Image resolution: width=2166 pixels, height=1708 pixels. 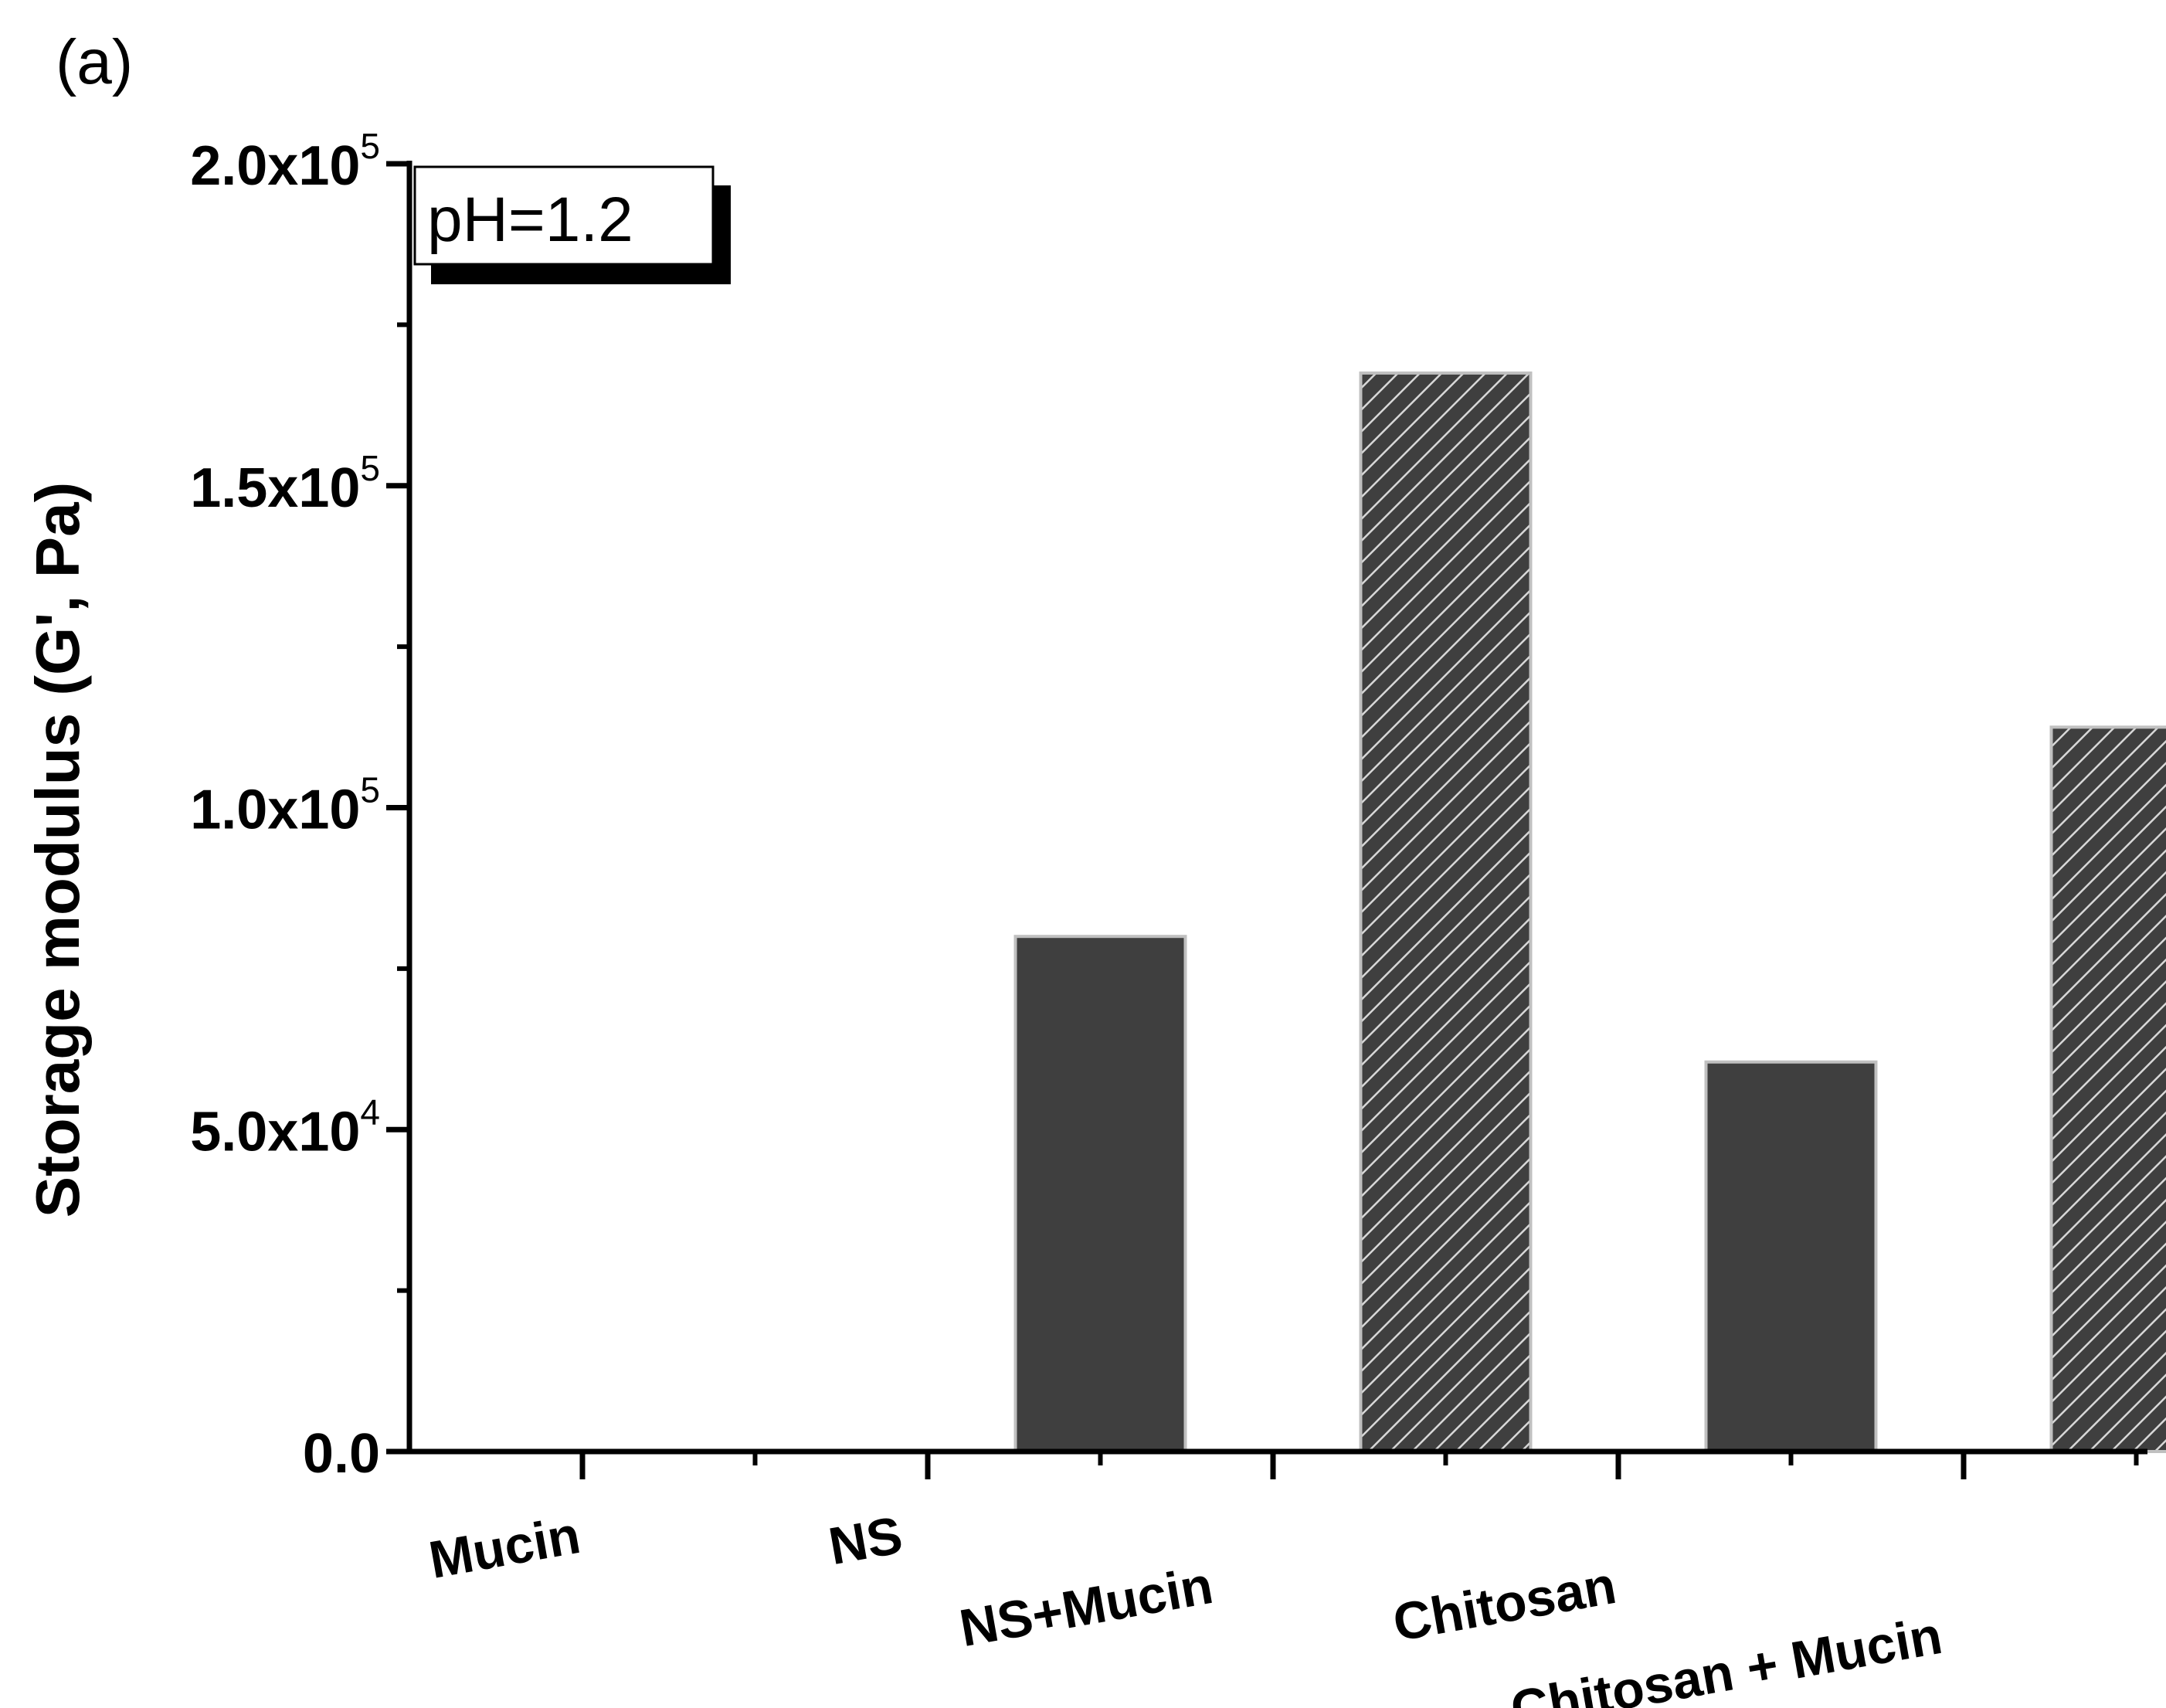 I want to click on x-tick-label: NS+Mucin, so click(x=1086, y=1607).